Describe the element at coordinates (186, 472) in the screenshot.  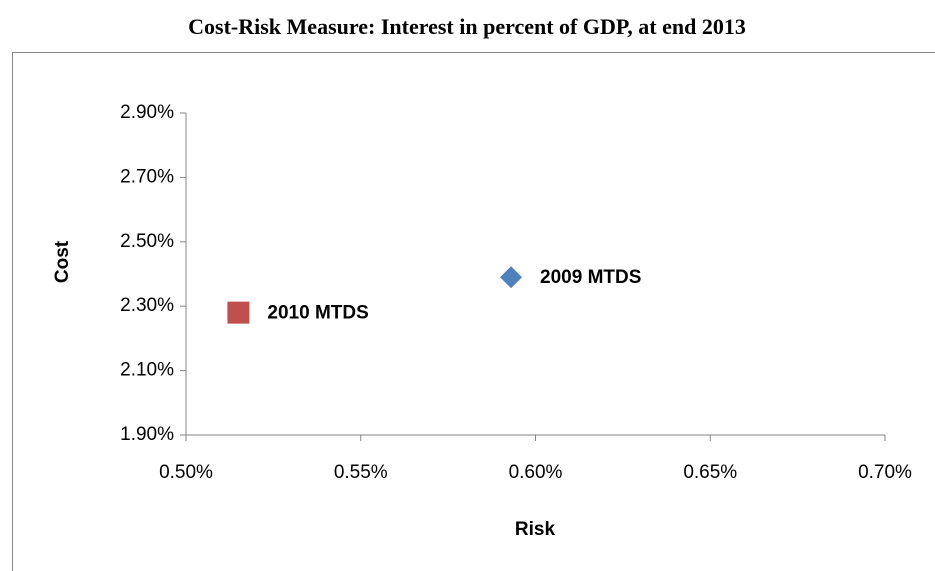
I see `x-tick-label: 0.50%` at that location.